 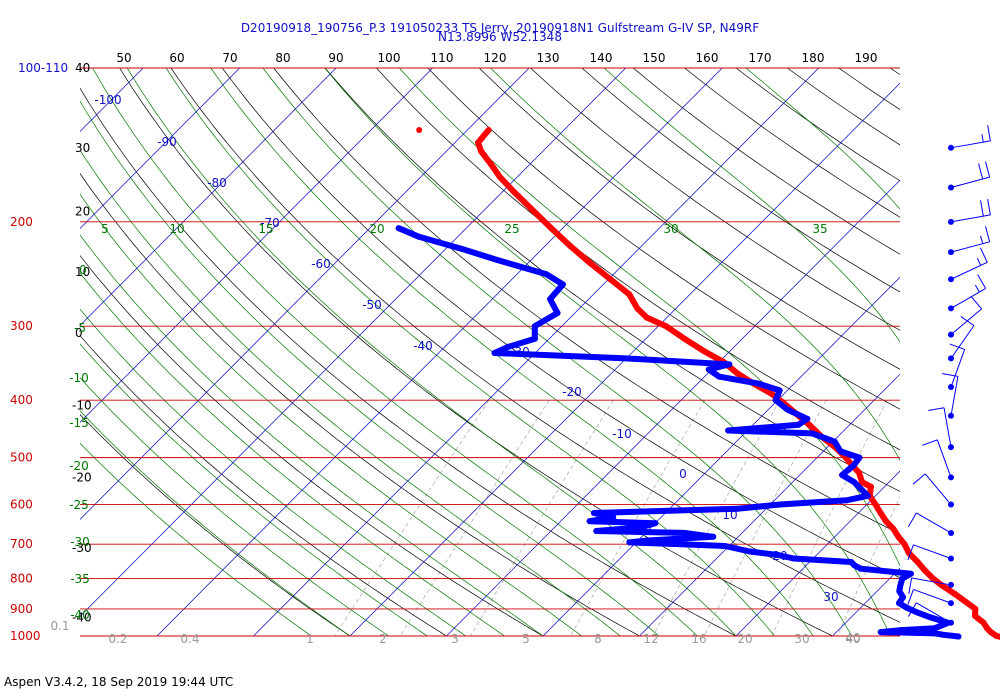 I want to click on top-axis-label: 50, so click(x=123, y=58).